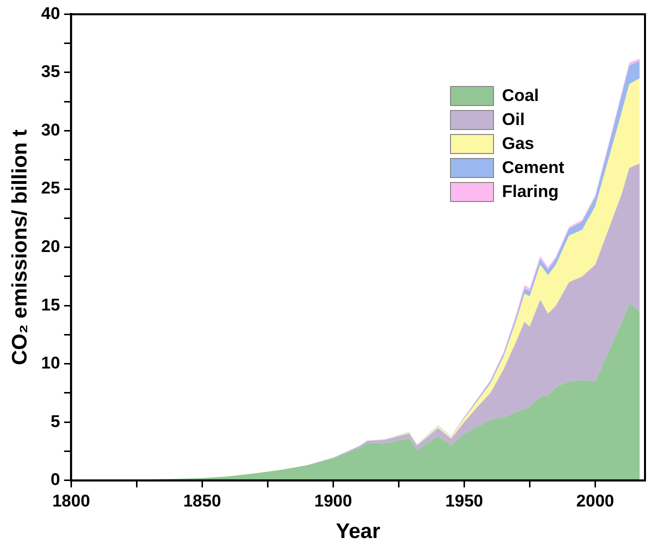  I want to click on x-tick-label: 1950, so click(464, 500).